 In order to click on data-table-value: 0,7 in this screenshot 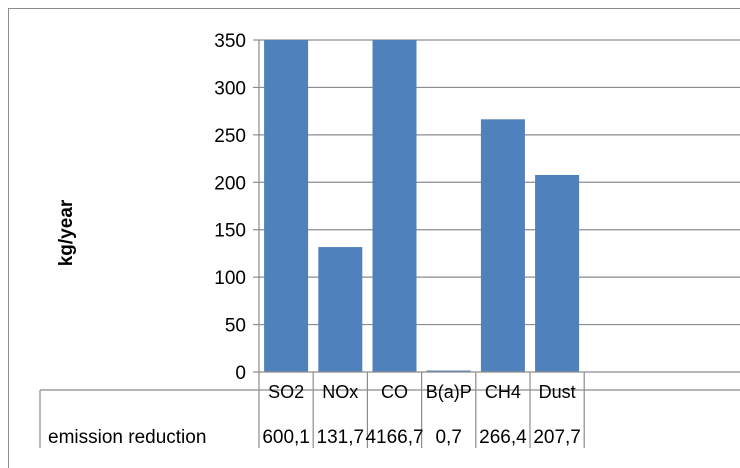, I will do `click(448, 437)`.